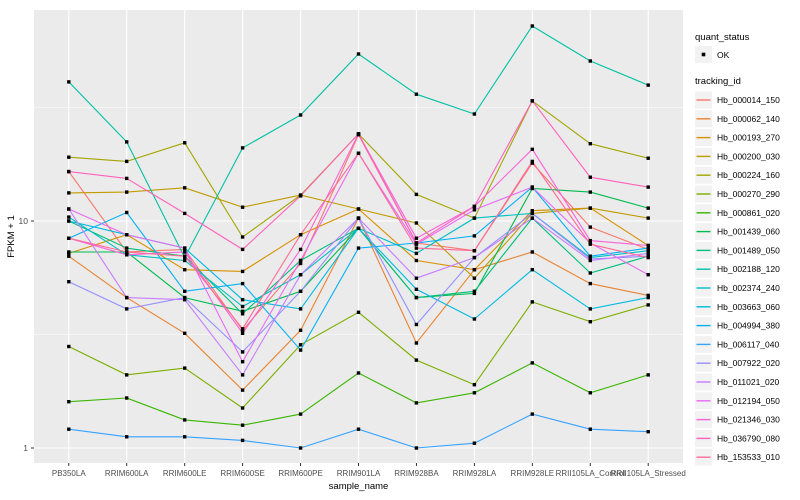 The image size is (800, 500). What do you see at coordinates (24, 221) in the screenshot?
I see `y-tick-label: 10` at bounding box center [24, 221].